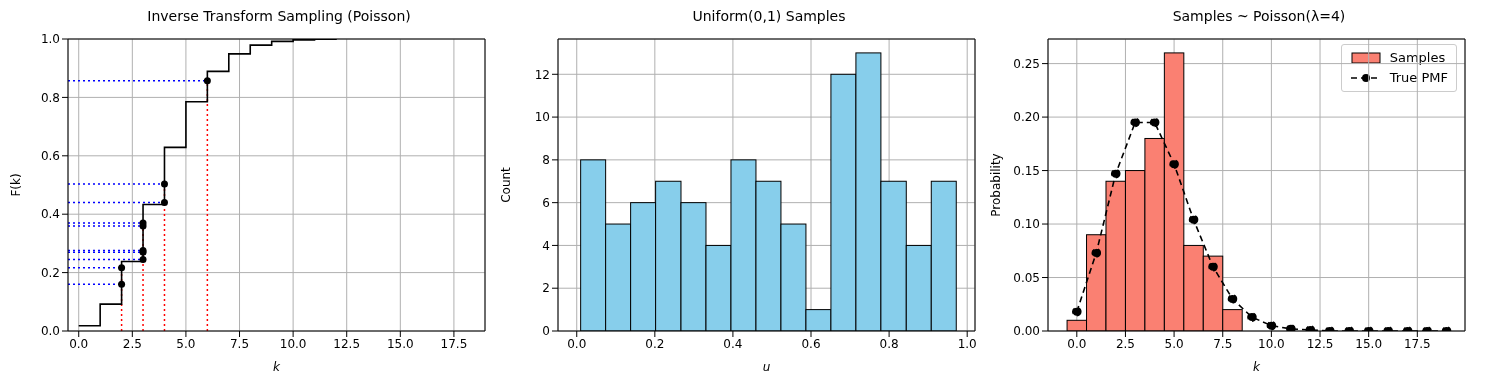  What do you see at coordinates (769, 17) in the screenshot?
I see `chart-title: Uniform(0,1) Samples` at bounding box center [769, 17].